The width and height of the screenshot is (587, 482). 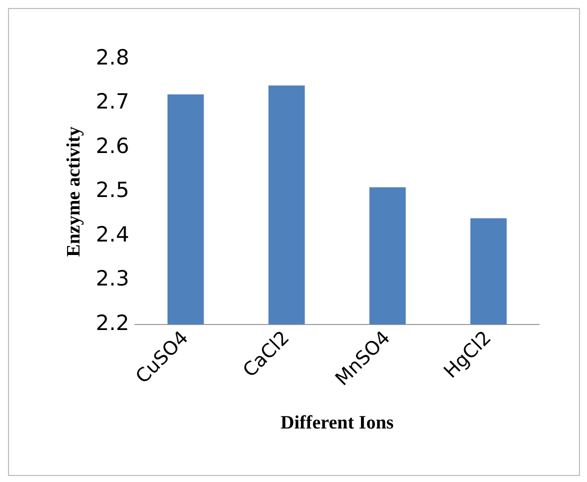 What do you see at coordinates (113, 234) in the screenshot?
I see `y-tick-label: 2.4` at bounding box center [113, 234].